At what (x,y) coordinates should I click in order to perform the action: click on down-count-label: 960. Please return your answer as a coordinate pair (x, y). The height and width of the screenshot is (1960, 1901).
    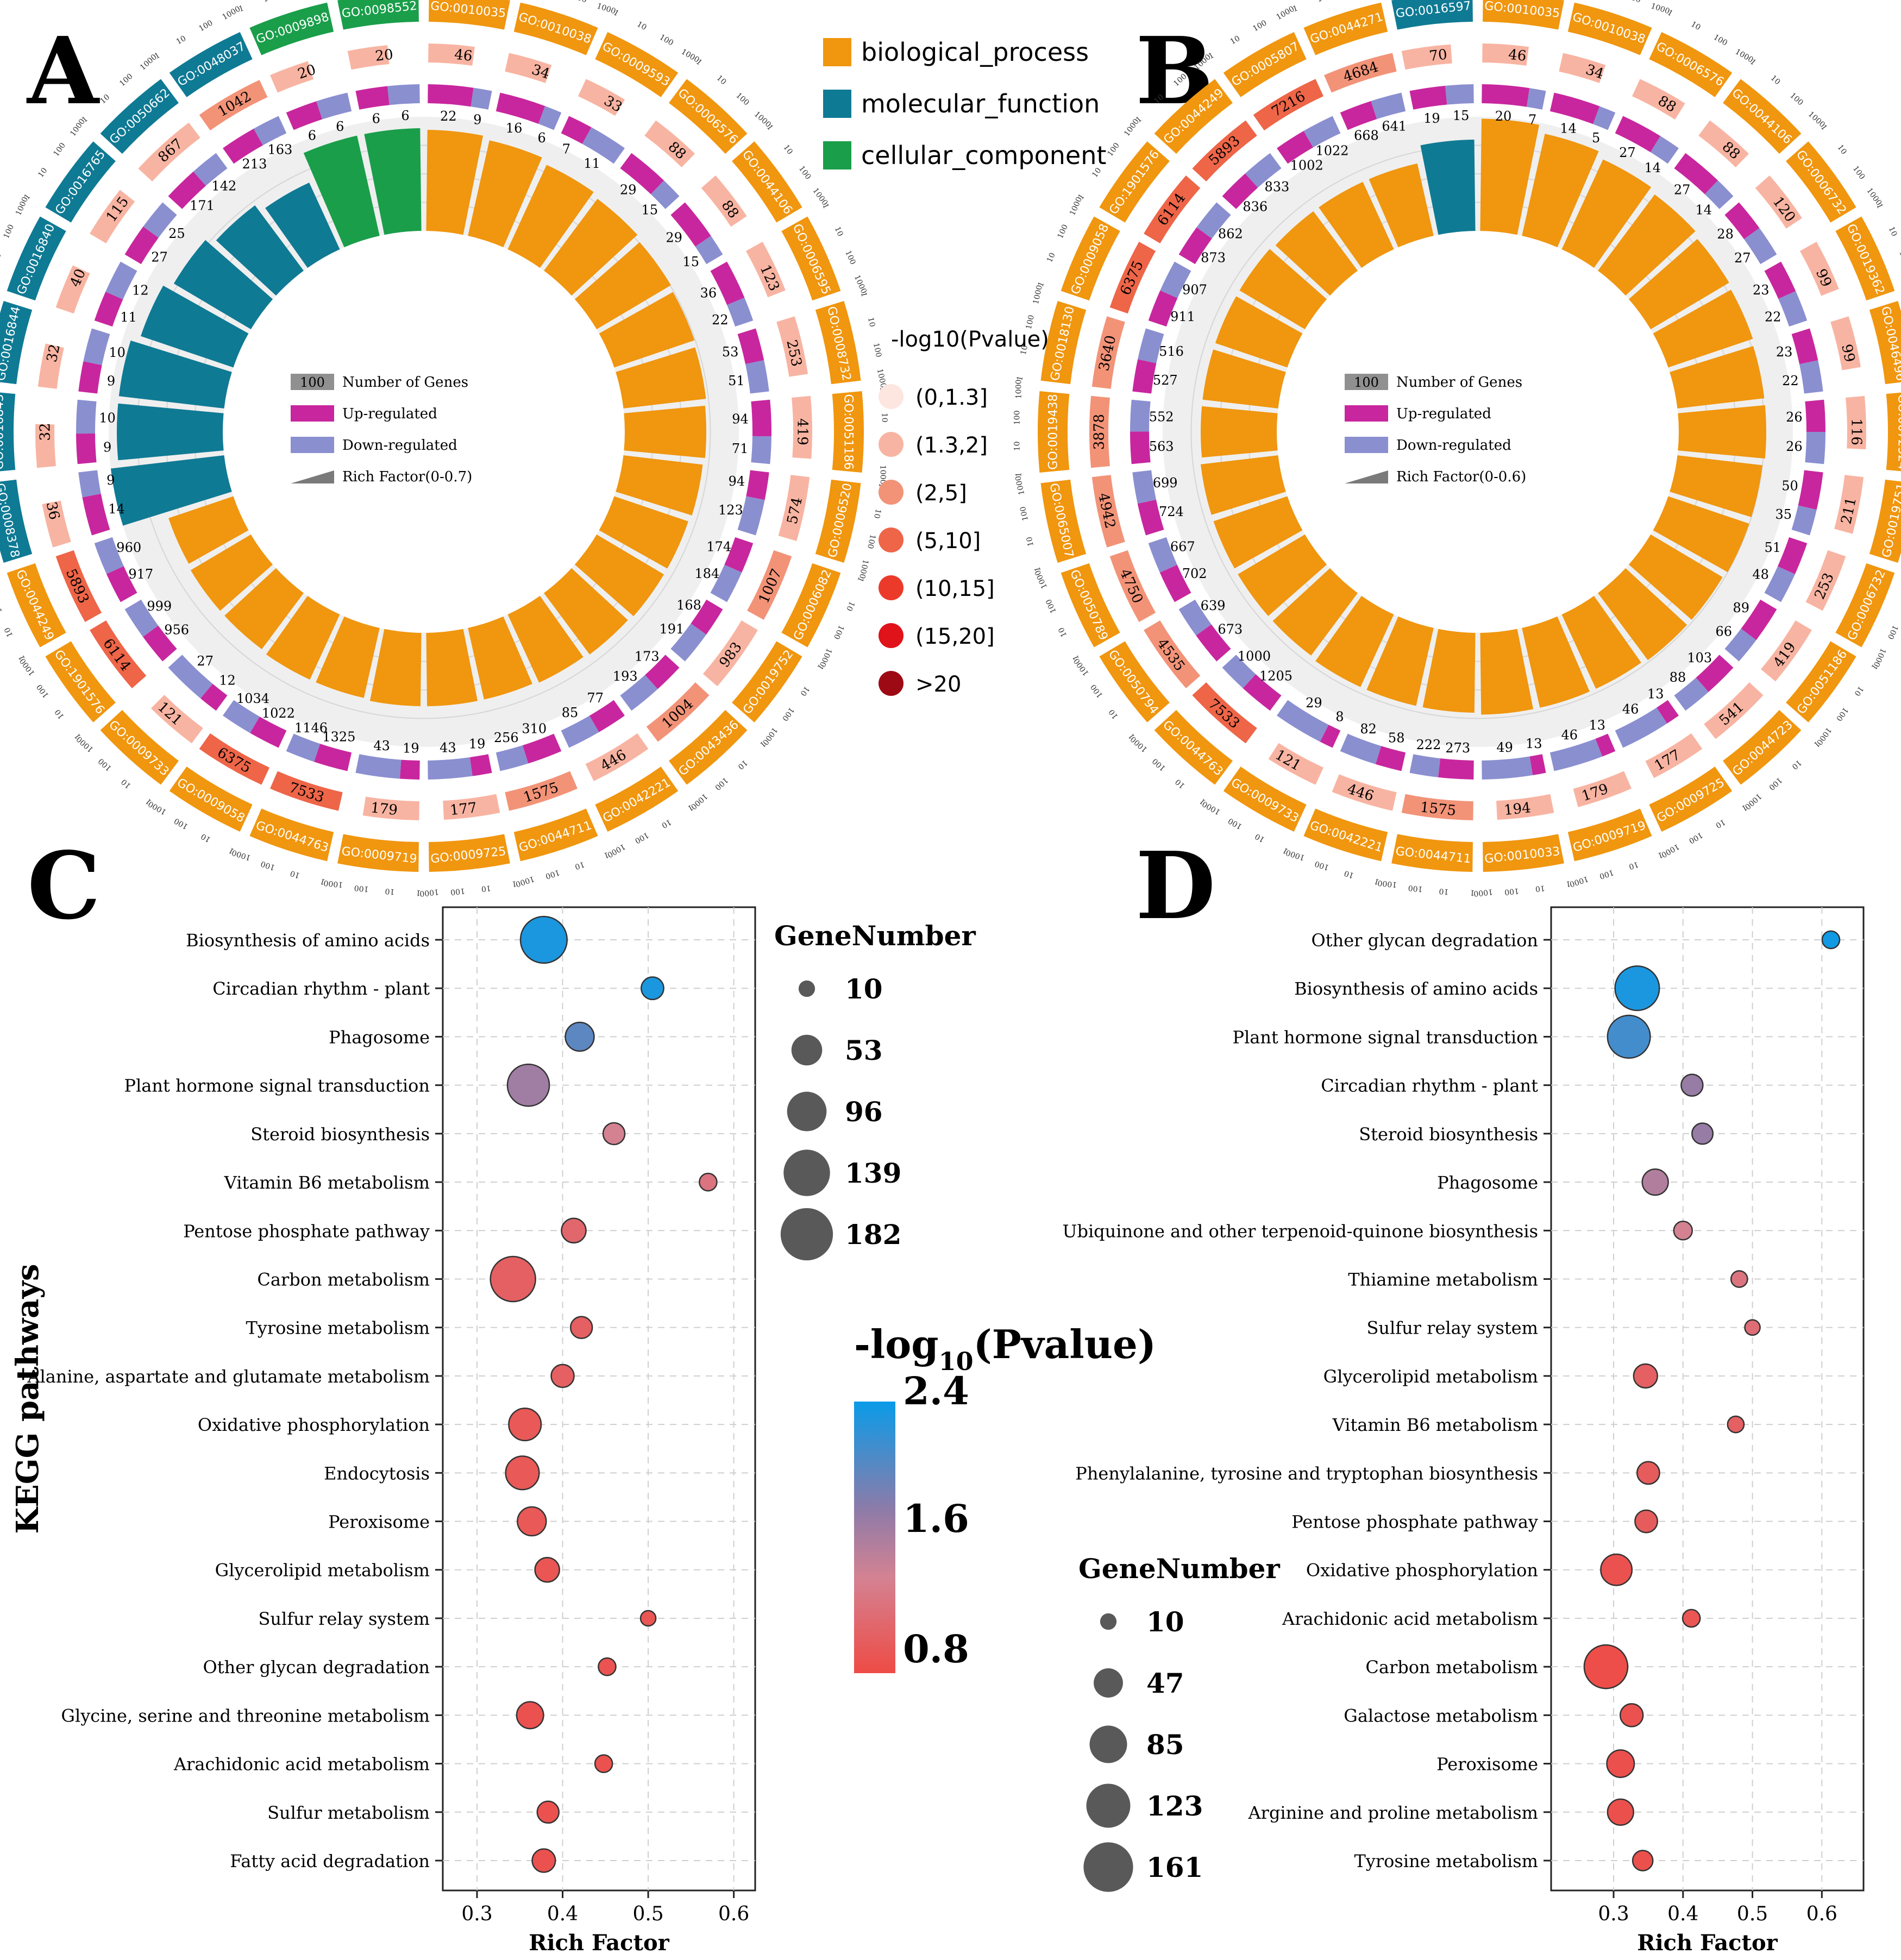
    Looking at the image, I should click on (128, 547).